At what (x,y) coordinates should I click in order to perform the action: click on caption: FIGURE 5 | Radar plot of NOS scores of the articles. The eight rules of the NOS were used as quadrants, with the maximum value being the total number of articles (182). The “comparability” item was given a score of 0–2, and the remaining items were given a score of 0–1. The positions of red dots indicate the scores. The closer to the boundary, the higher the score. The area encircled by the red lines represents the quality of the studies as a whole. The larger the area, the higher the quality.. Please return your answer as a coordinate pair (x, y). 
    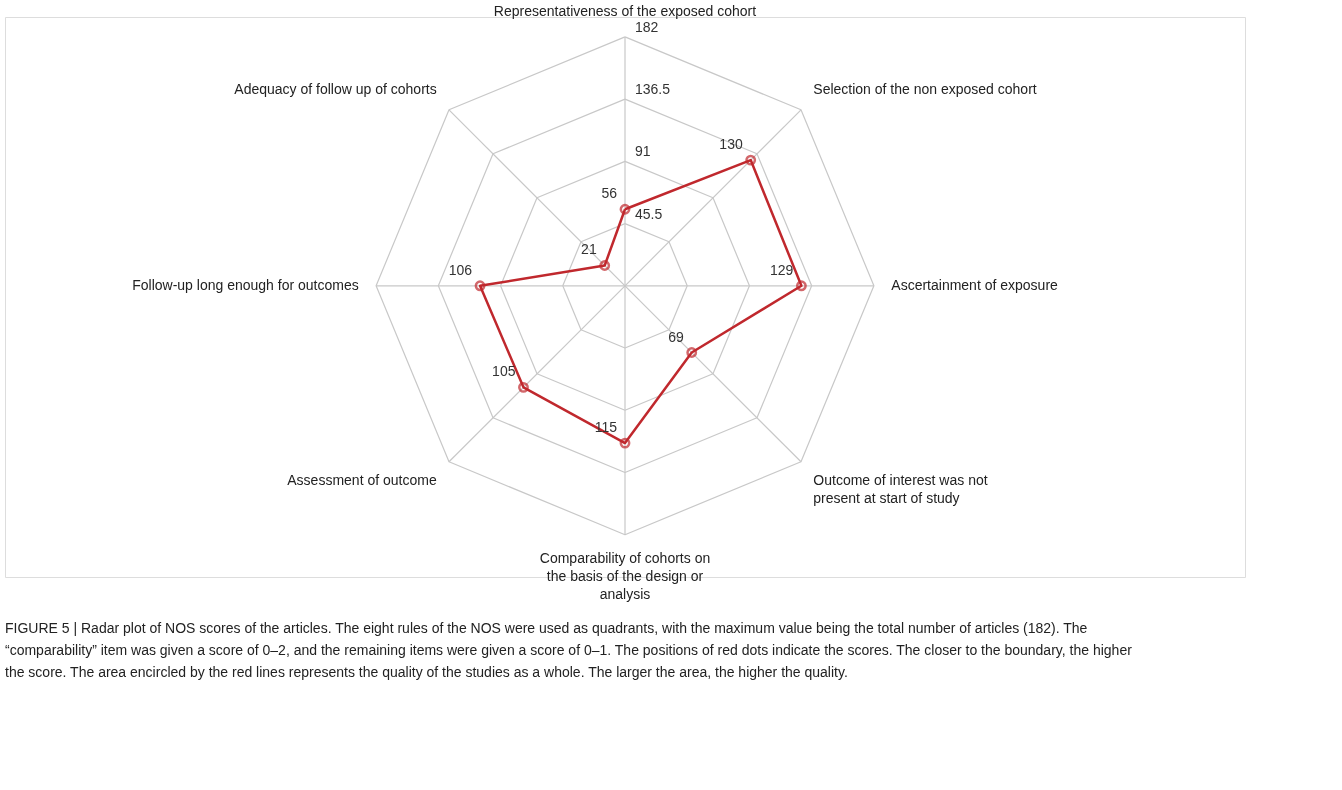
    Looking at the image, I should click on (569, 650).